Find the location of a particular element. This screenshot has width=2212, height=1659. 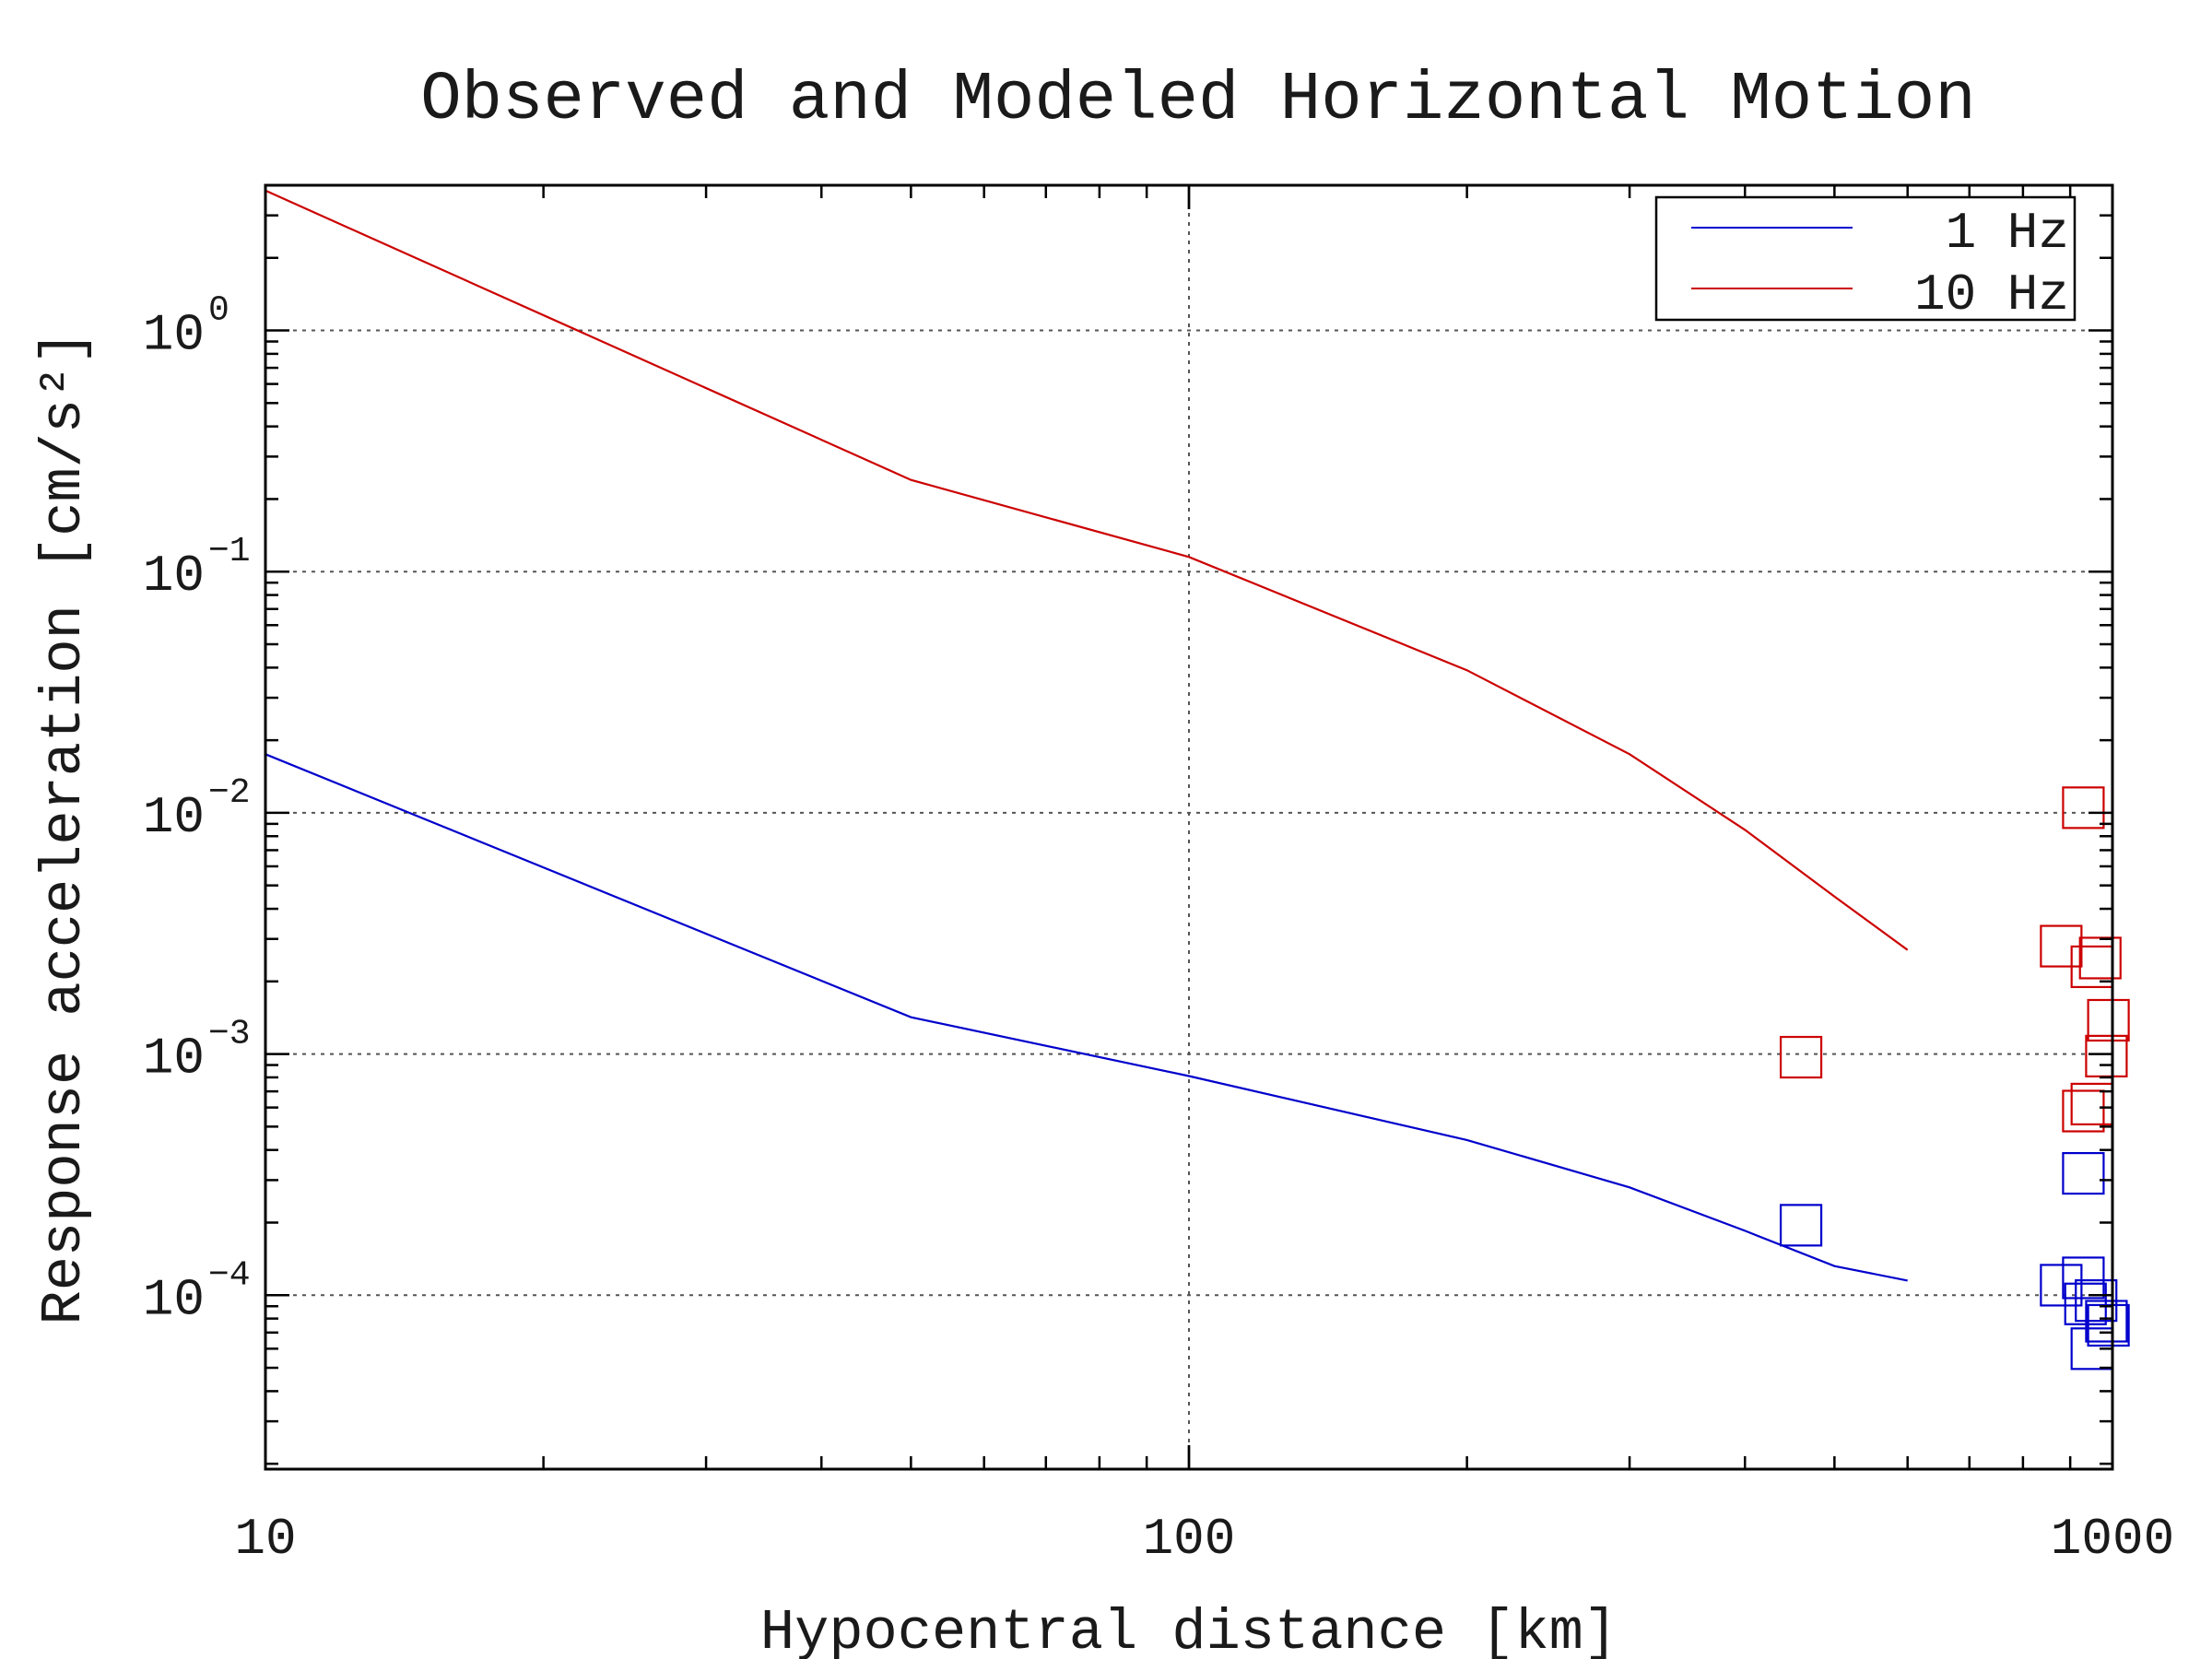

y-tick-exponent: 0 is located at coordinates (218, 311).